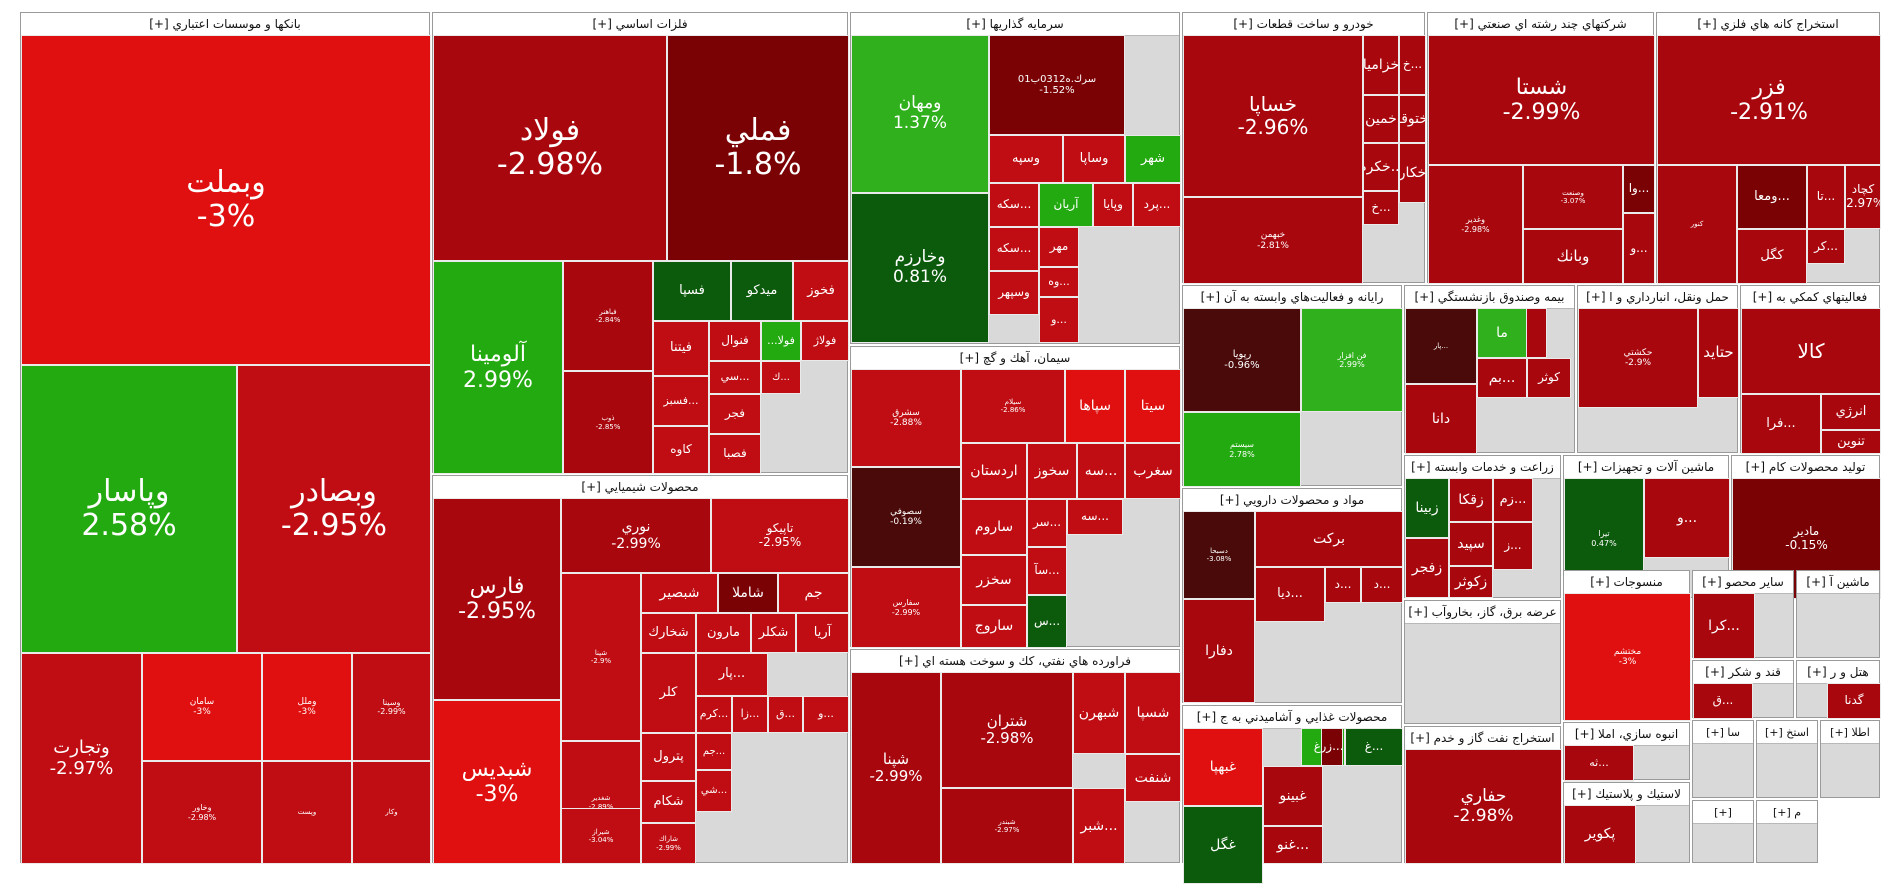 This screenshot has width=1900, height=884. Describe the element at coordinates (1697, 224) in the screenshot. I see `stock-tile: كنور` at that location.